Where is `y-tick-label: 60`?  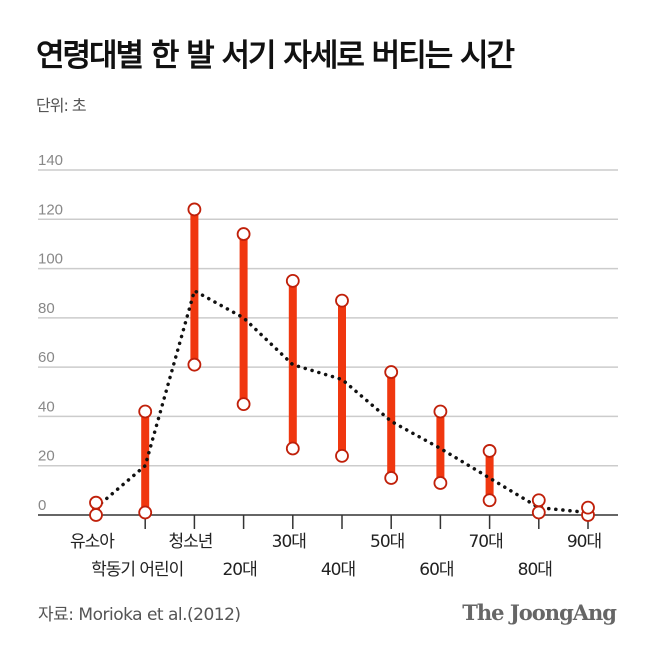
y-tick-label: 60 is located at coordinates (46, 357).